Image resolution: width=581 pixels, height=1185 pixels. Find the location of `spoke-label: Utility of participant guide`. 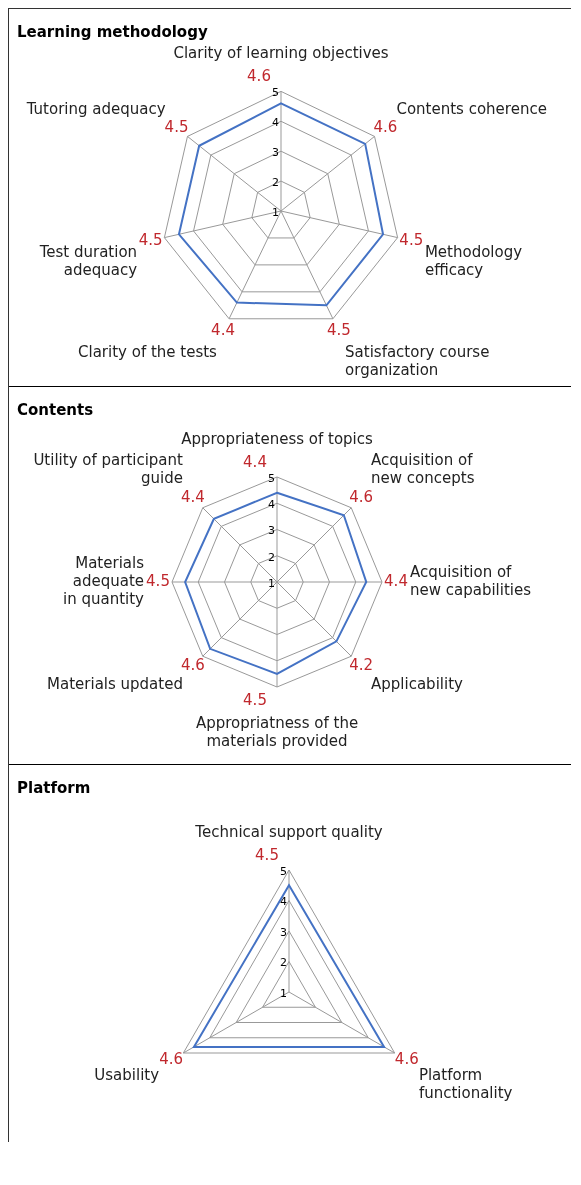

spoke-label: Utility of participant guide is located at coordinates (108, 468).